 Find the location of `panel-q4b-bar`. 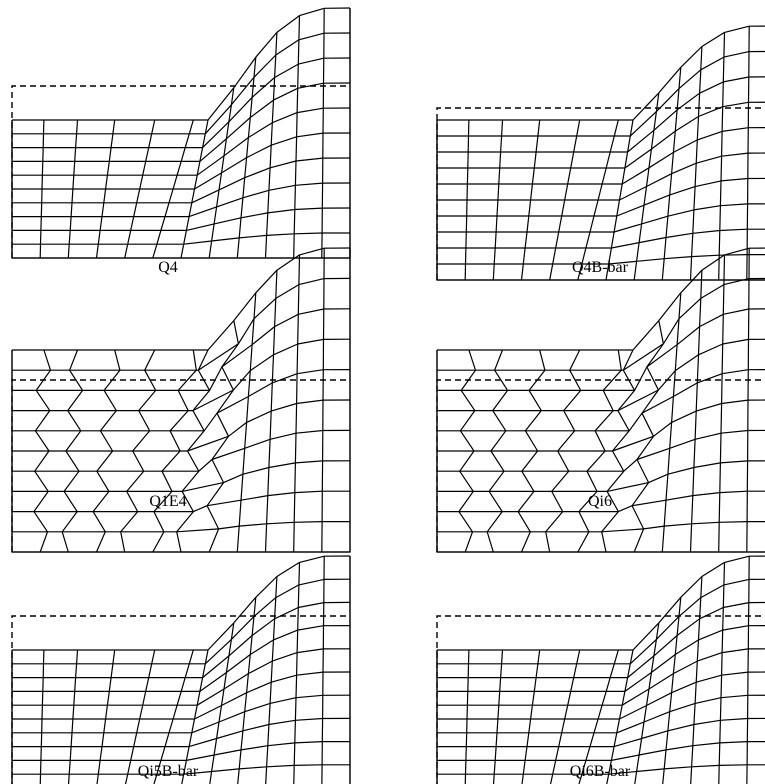

panel-q4b-bar is located at coordinates (601, 153).